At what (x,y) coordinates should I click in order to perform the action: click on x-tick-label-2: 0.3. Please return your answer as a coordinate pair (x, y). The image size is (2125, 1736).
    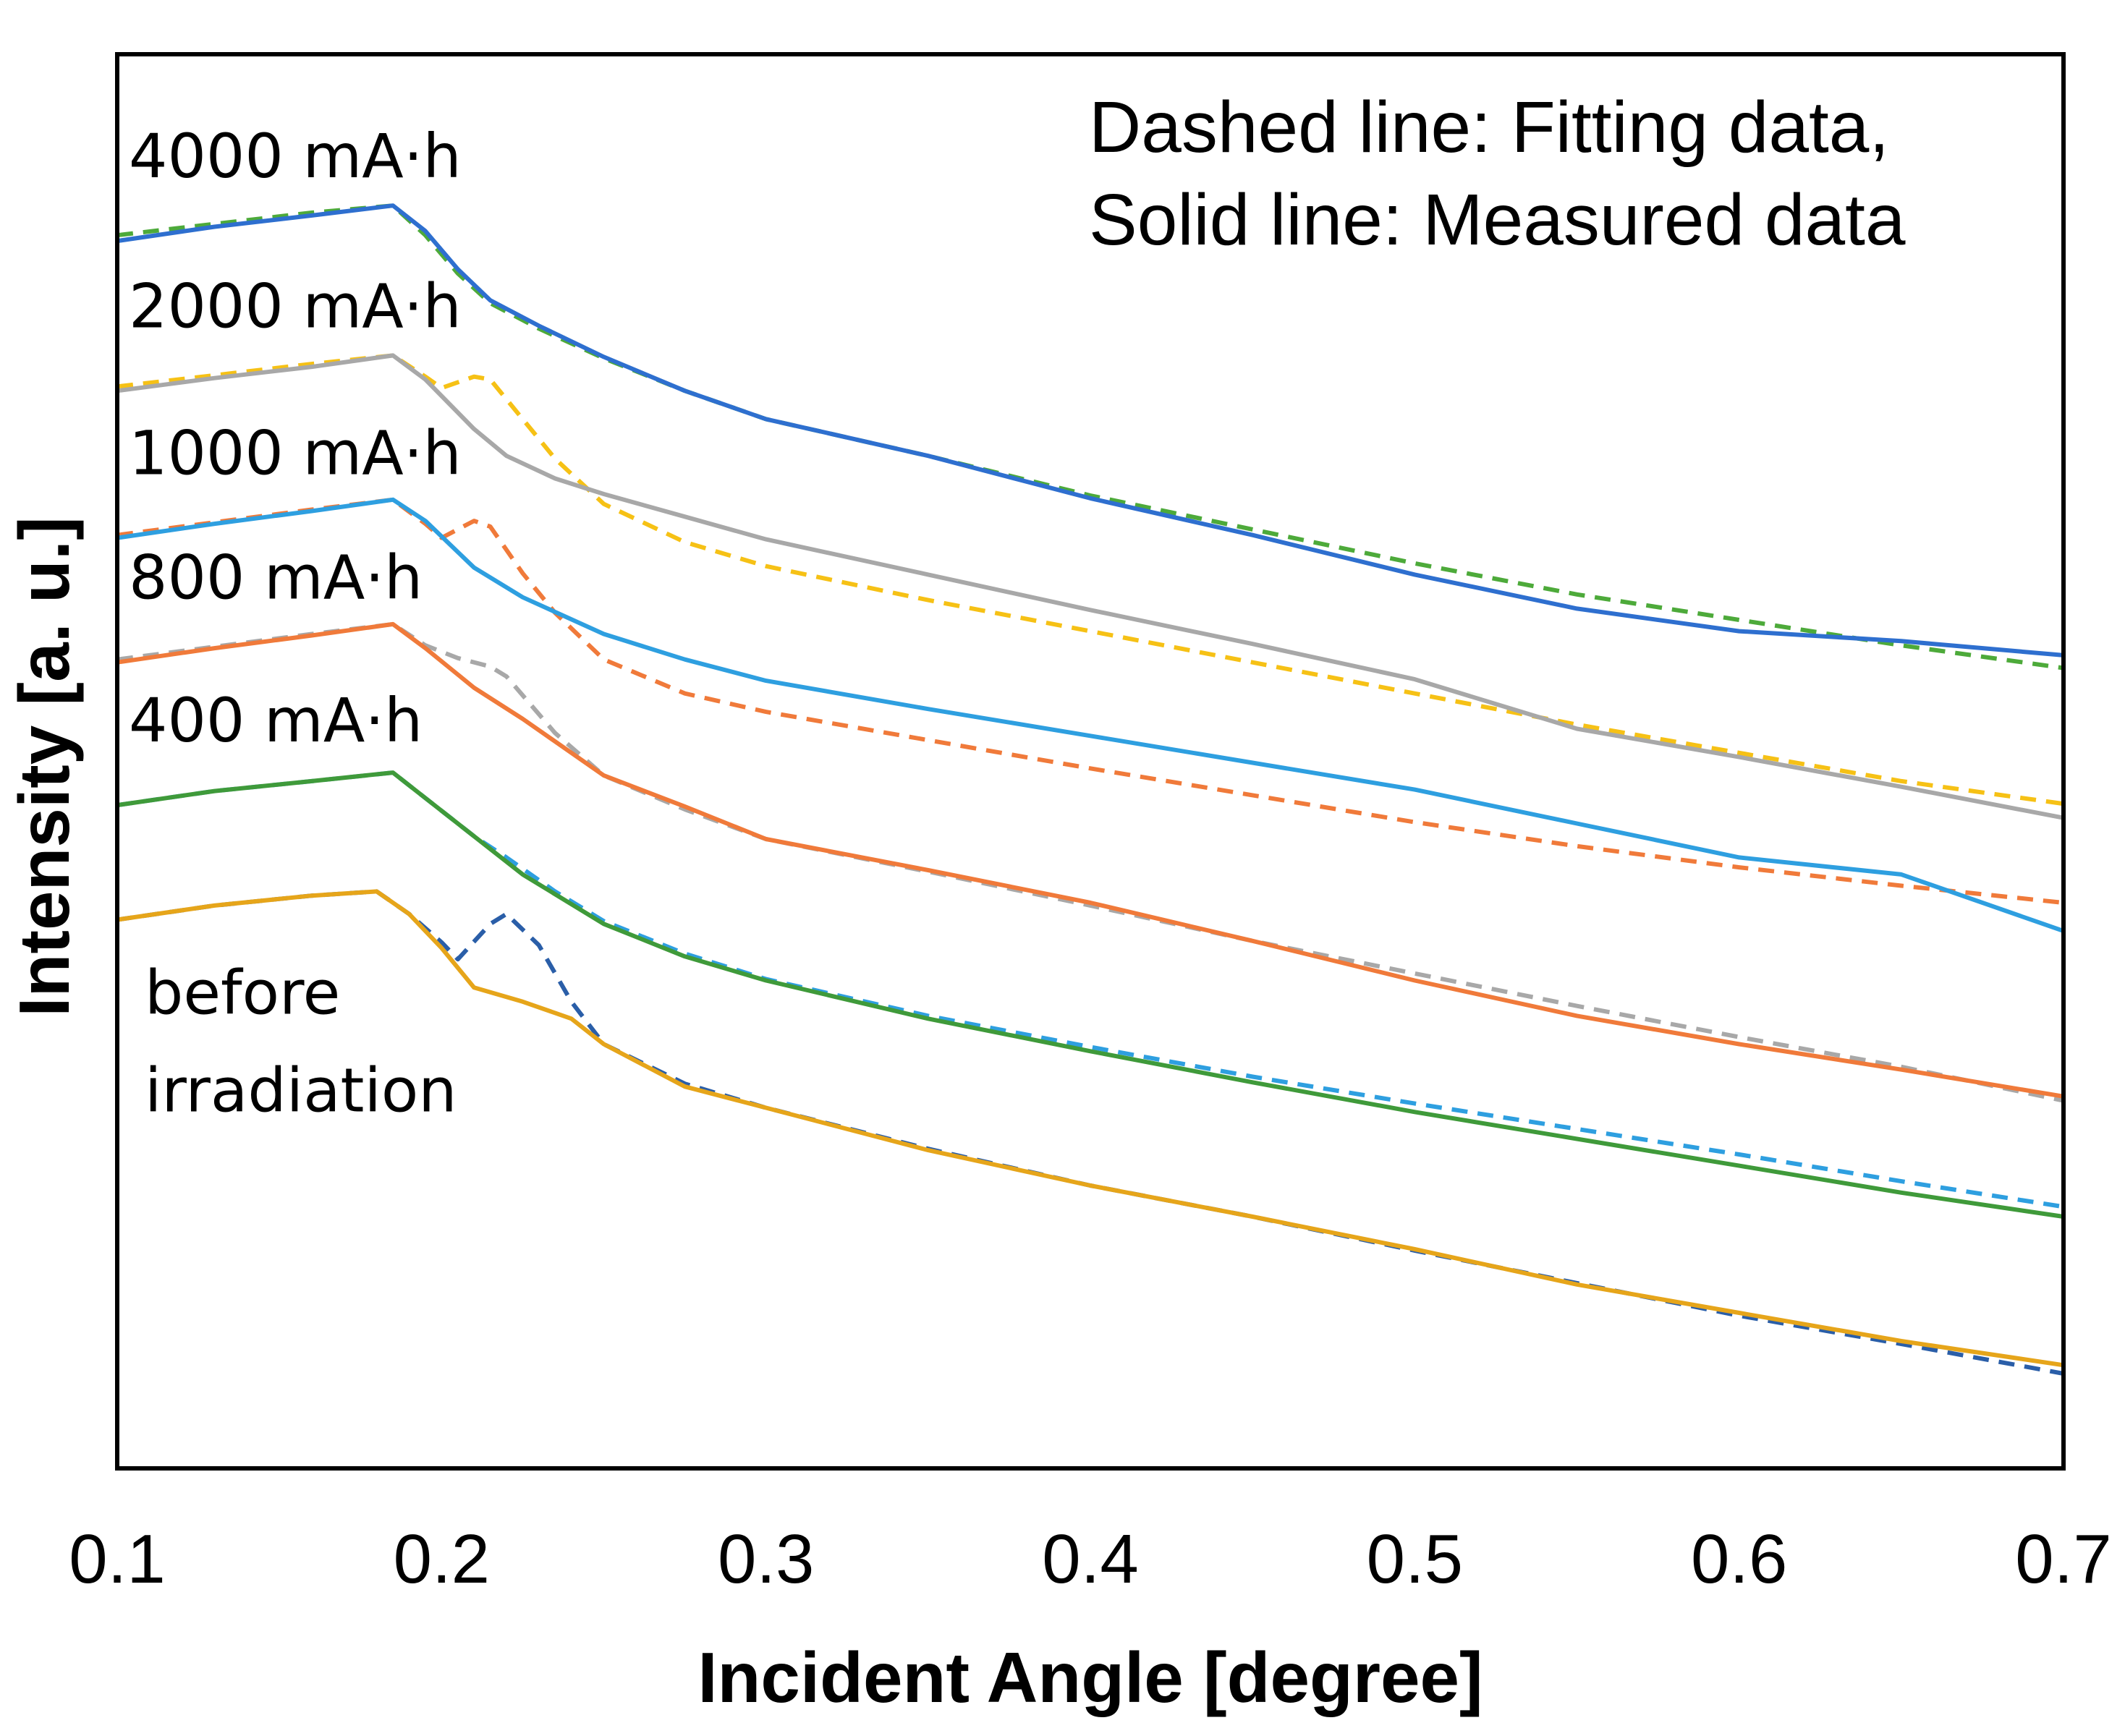
    Looking at the image, I should click on (766, 1559).